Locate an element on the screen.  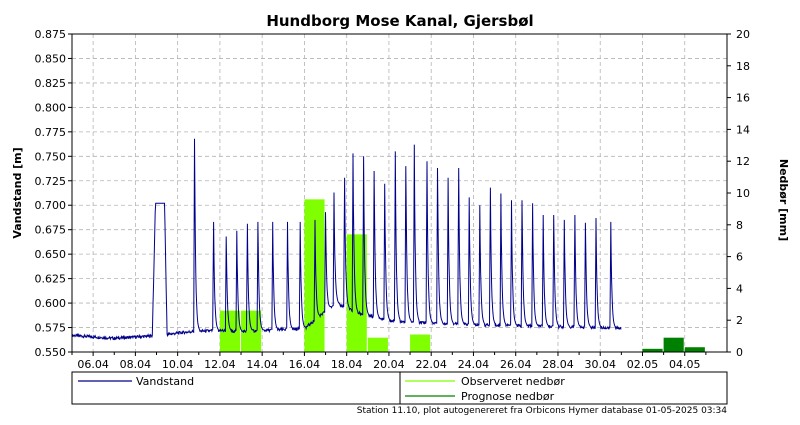
y2-tick-label: 4 is located at coordinates (739, 288).